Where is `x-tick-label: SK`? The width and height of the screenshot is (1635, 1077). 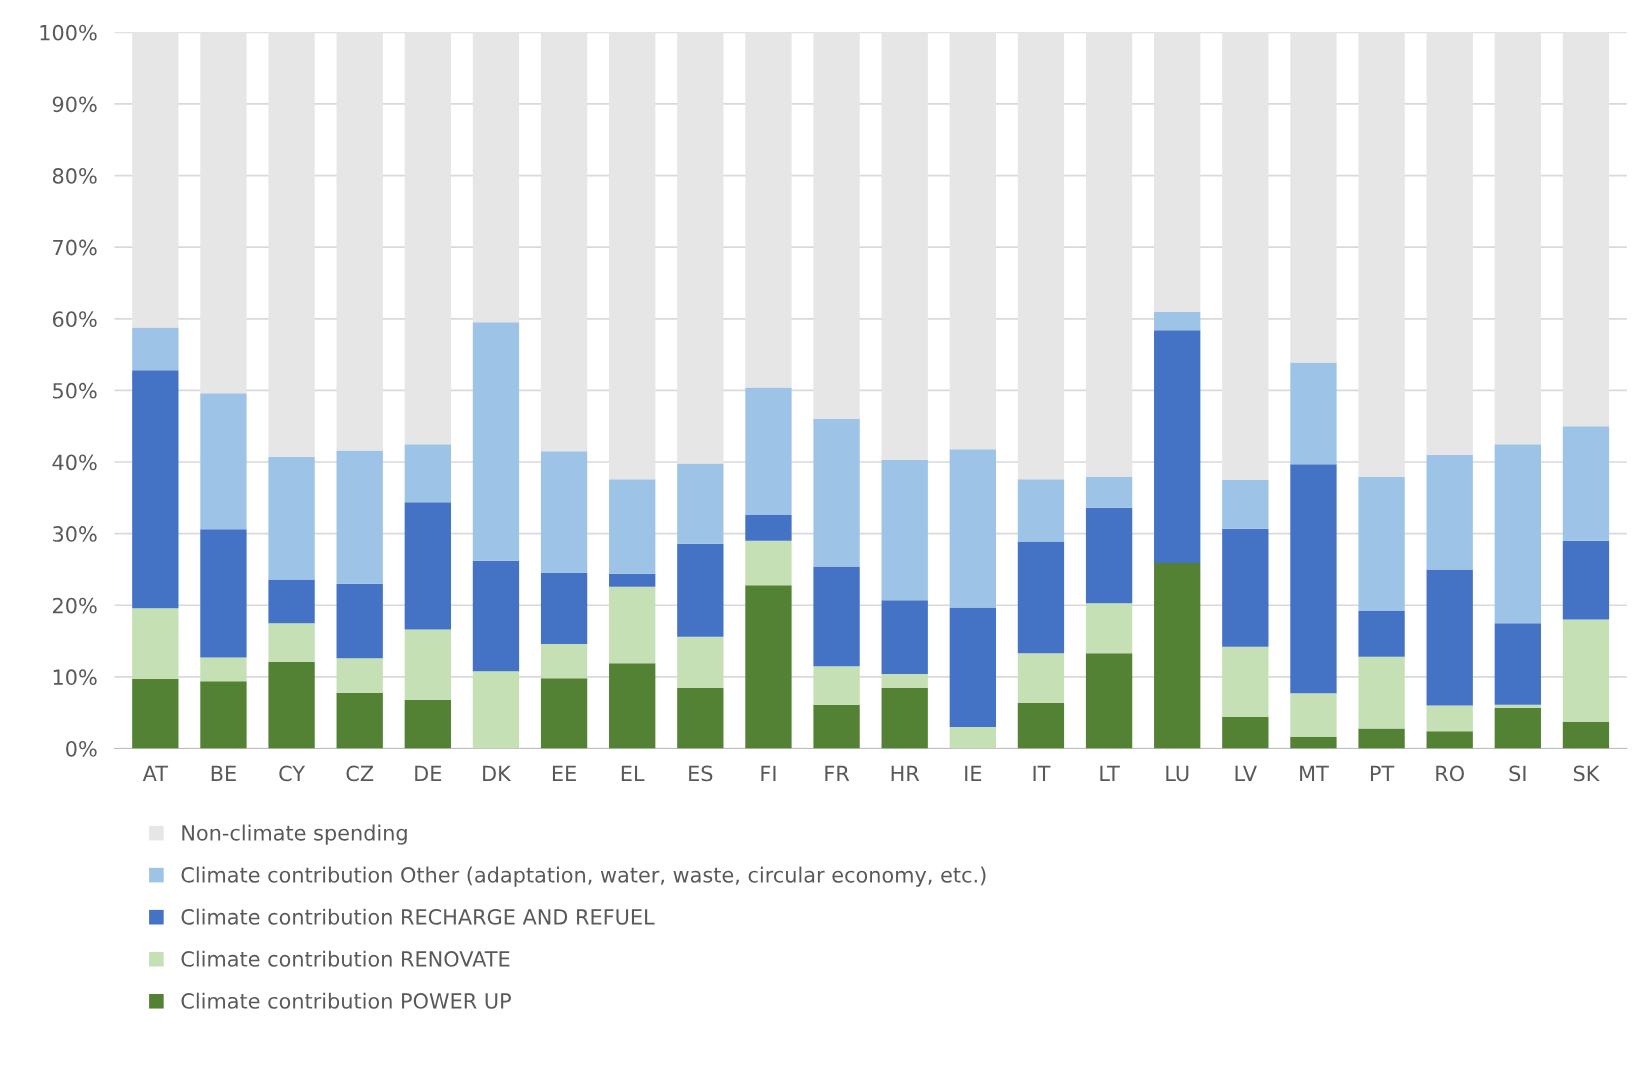
x-tick-label: SK is located at coordinates (1586, 773).